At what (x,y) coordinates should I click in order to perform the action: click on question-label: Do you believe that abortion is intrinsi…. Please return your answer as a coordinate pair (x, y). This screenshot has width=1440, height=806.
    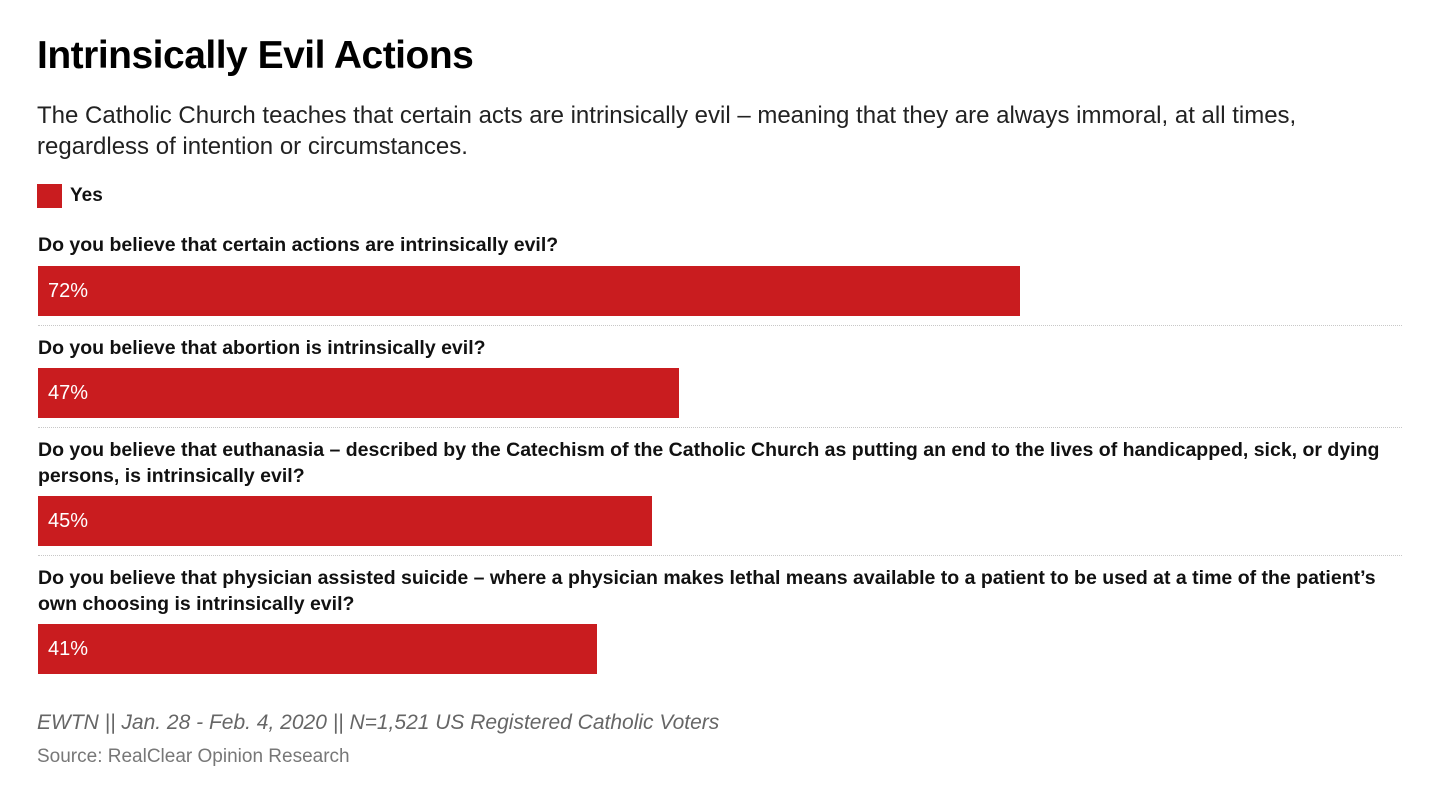
    Looking at the image, I should click on (262, 348).